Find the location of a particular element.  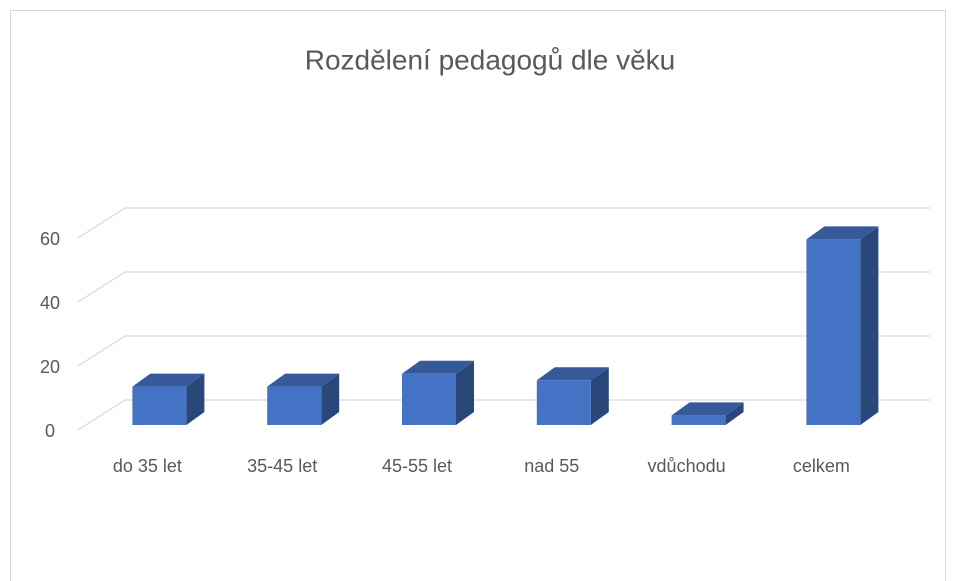

chart-title: Rozdělení pedagogů dle věku is located at coordinates (490, 59).